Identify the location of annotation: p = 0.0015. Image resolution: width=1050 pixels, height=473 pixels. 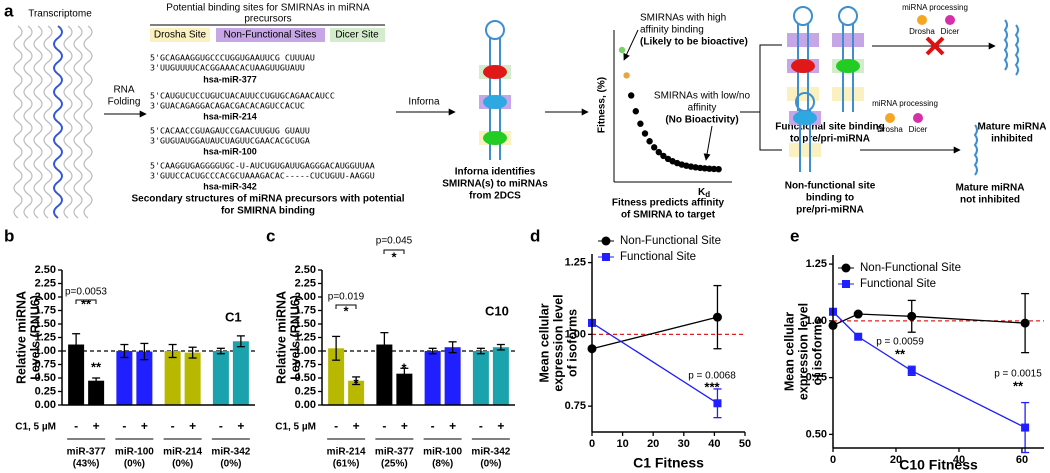
(1018, 374).